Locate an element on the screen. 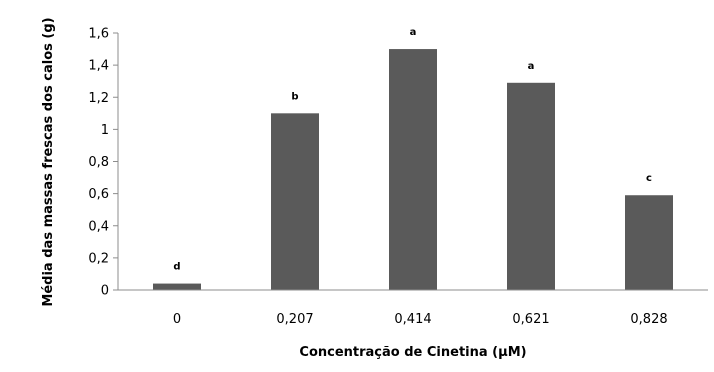 The image size is (714, 372). y-tick-label: 0,6 is located at coordinates (98, 194).